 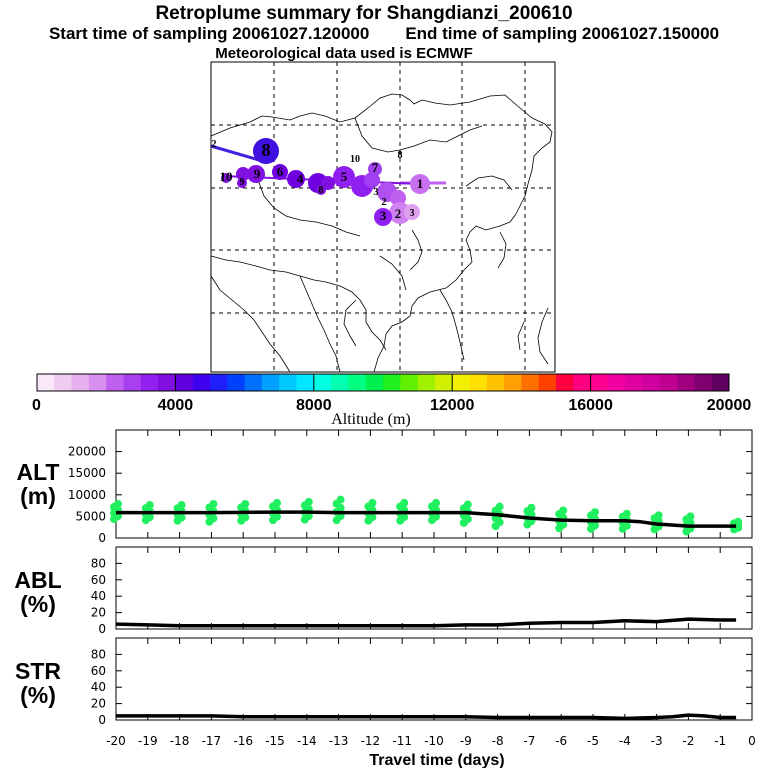 What do you see at coordinates (98, 687) in the screenshot?
I see `y-tick-label: 40` at bounding box center [98, 687].